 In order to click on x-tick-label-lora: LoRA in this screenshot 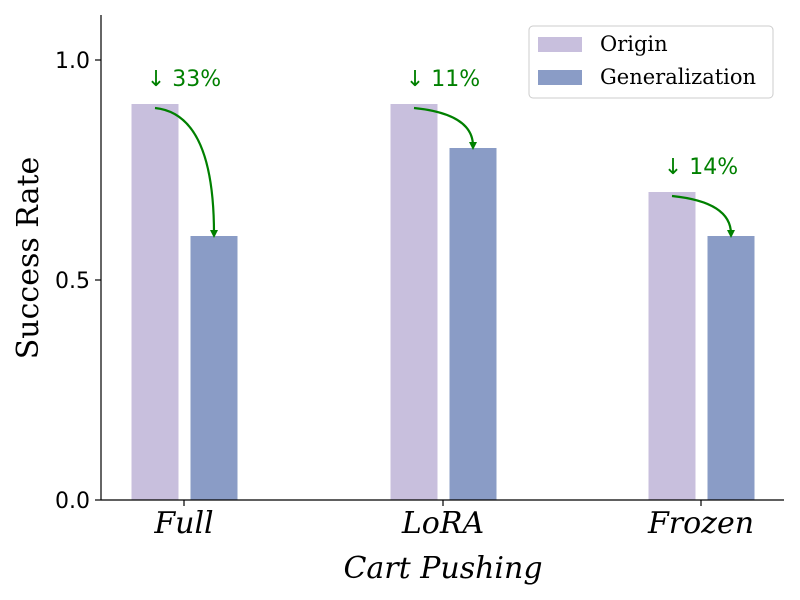, I will do `click(442, 523)`.